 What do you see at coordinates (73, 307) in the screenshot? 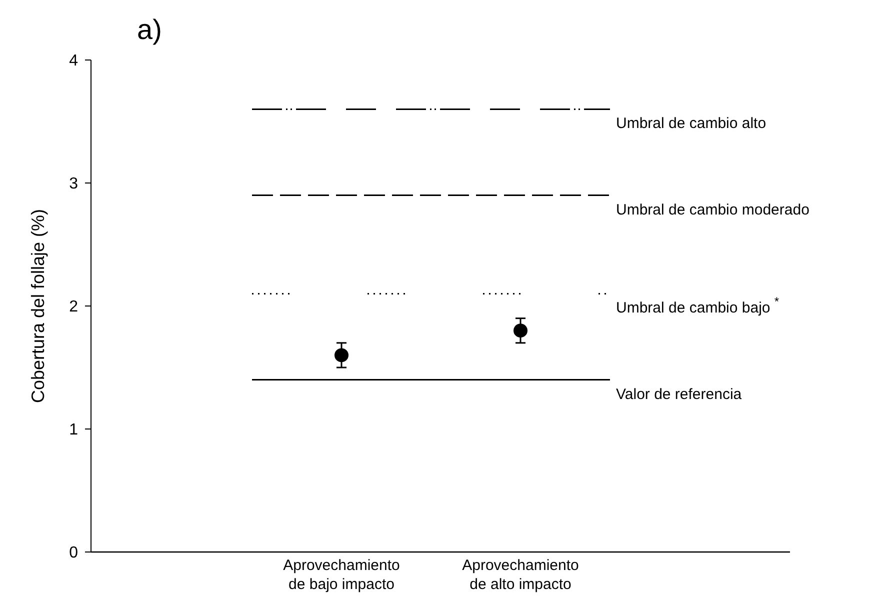
I see `y-tick-label: 2` at bounding box center [73, 307].